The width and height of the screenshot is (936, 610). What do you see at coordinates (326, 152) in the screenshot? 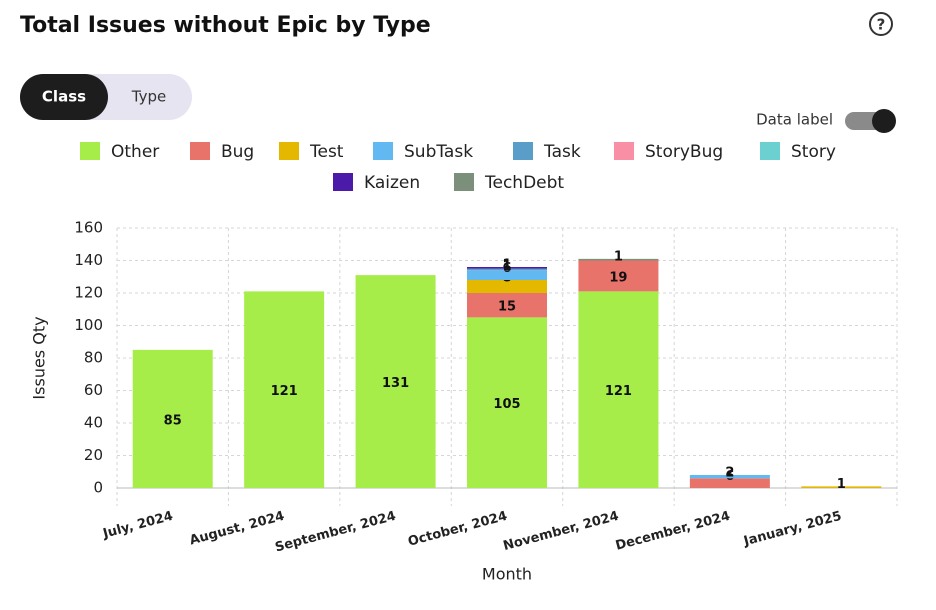
I see `legend-label: Test` at bounding box center [326, 152].